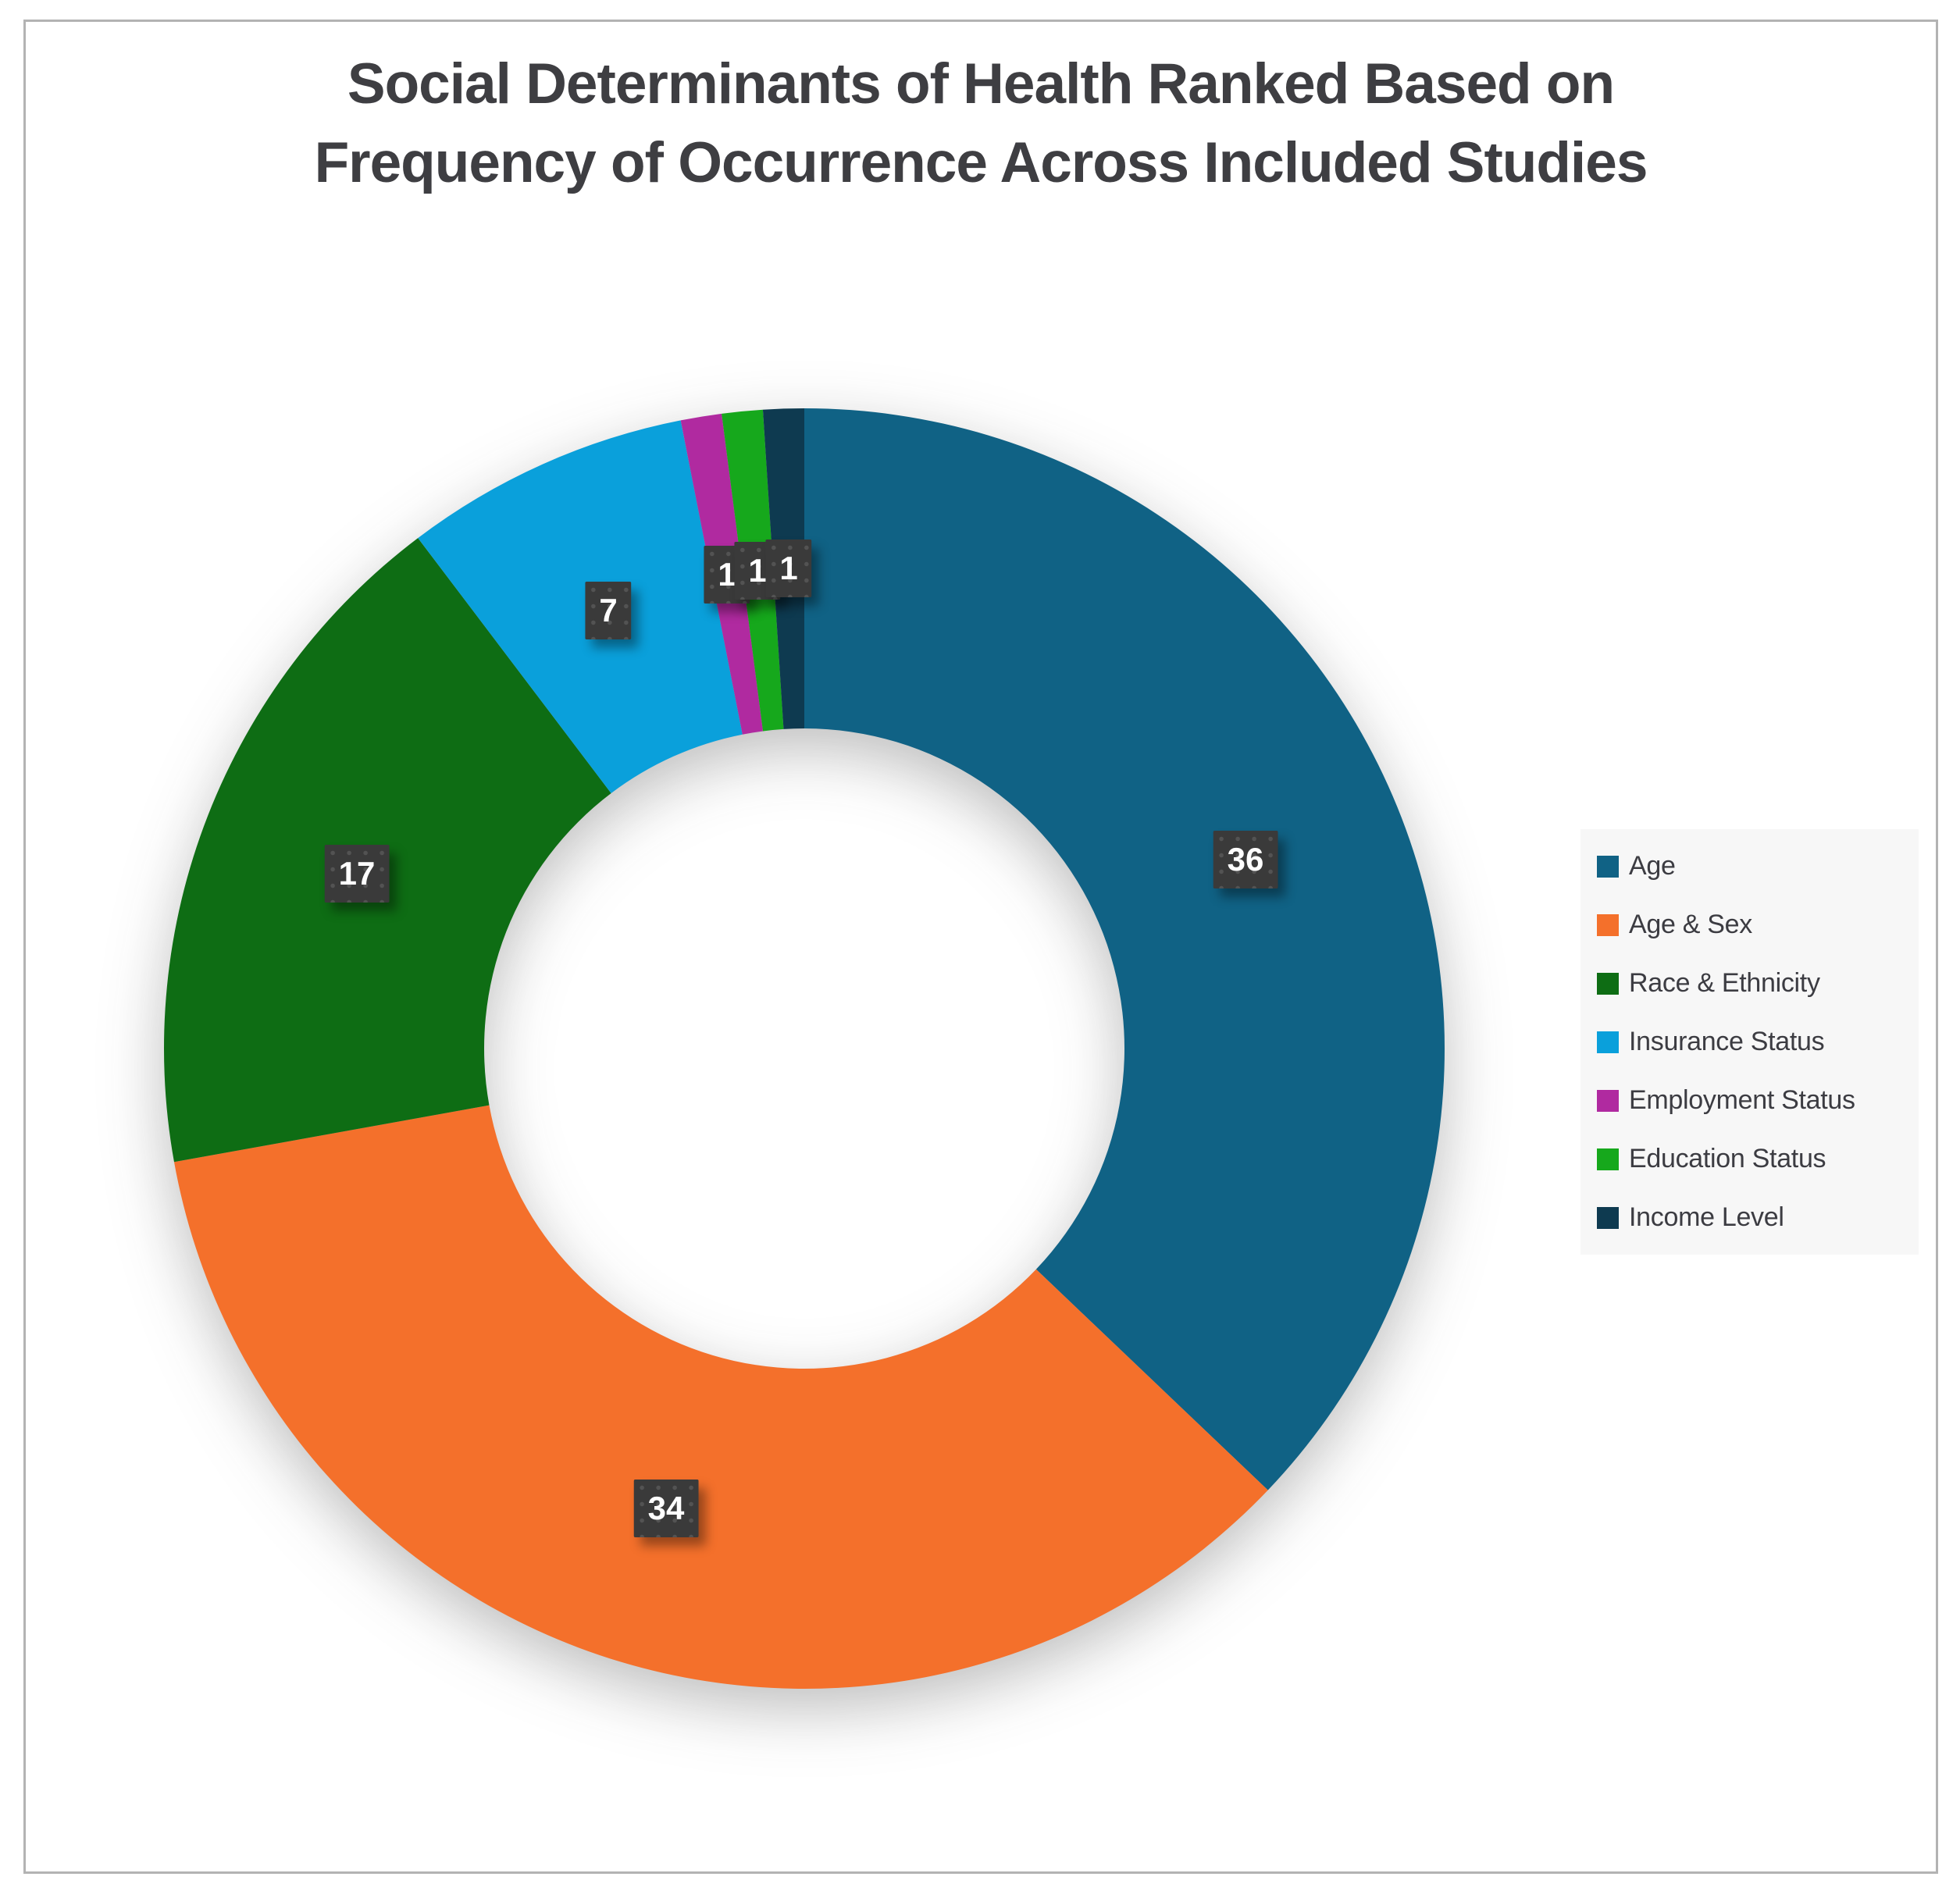 This screenshot has height=1898, width=1960. What do you see at coordinates (1608, 1159) in the screenshot?
I see `legend-swatch-education-status` at bounding box center [1608, 1159].